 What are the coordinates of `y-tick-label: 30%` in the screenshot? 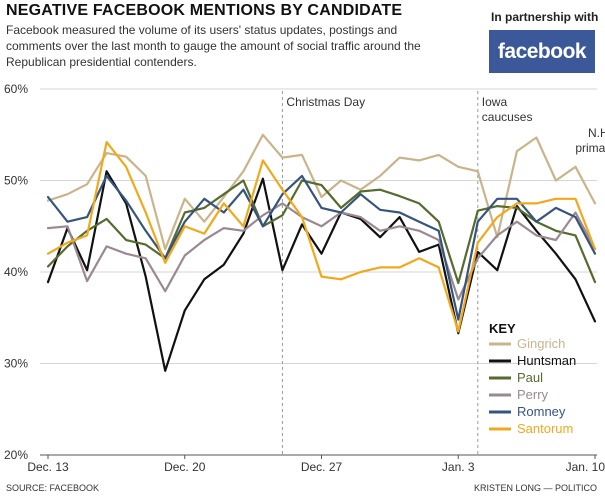 It's located at (16, 364).